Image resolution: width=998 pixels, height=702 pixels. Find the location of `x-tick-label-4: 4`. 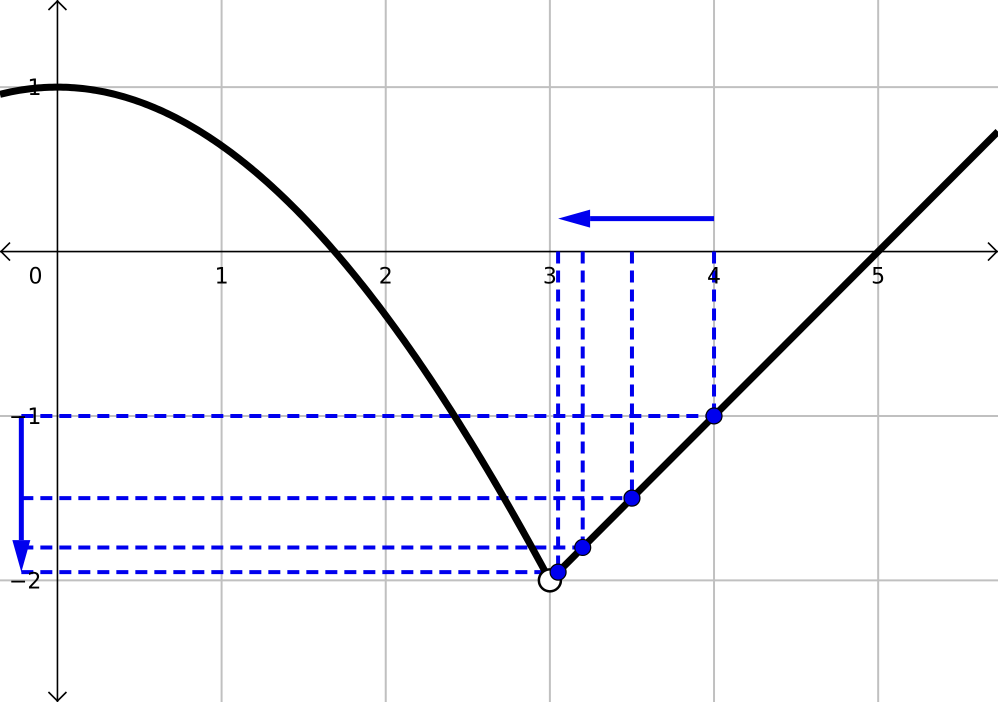

x-tick-label-4: 4 is located at coordinates (714, 277).